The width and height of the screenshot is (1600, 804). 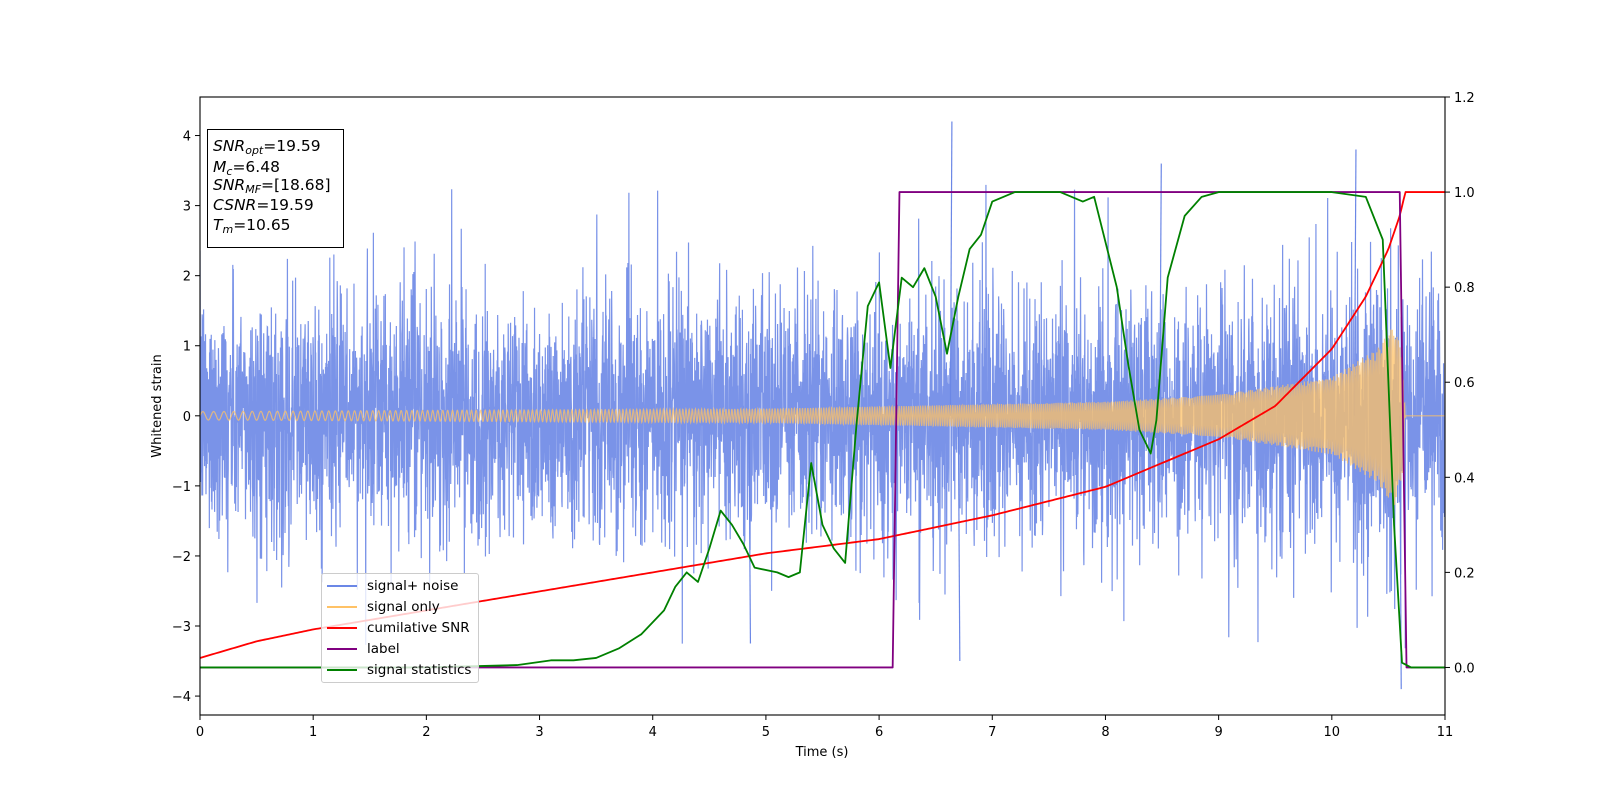 What do you see at coordinates (157, 405) in the screenshot?
I see `y-axis-label: Whitened strain` at bounding box center [157, 405].